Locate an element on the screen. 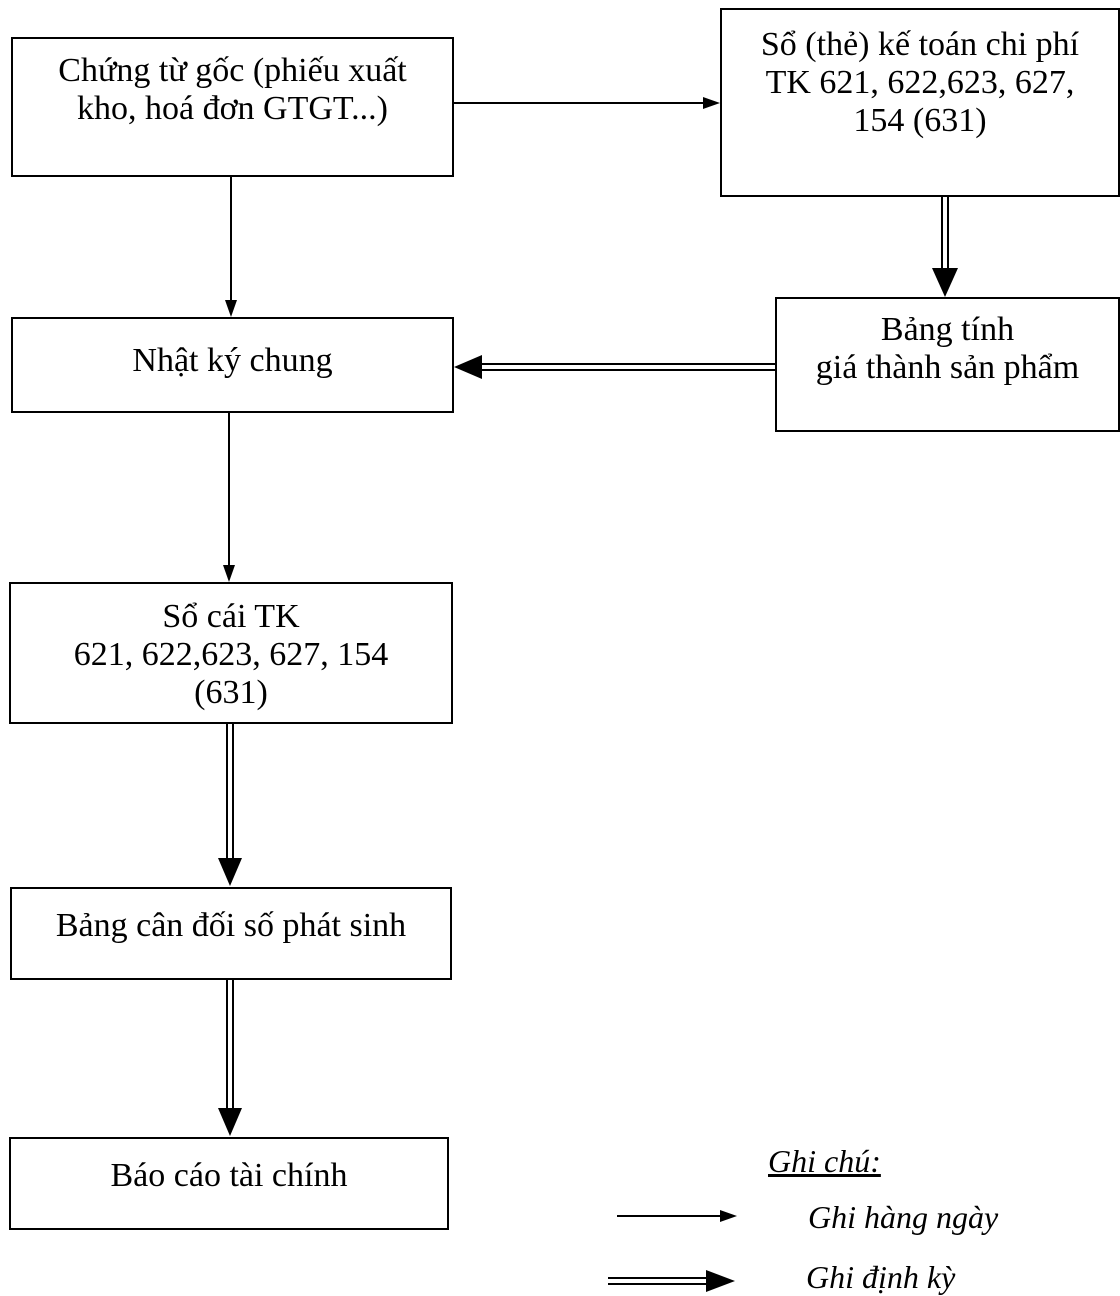 The height and width of the screenshot is (1296, 1120). legend-daily-arrow is located at coordinates (677, 1216).